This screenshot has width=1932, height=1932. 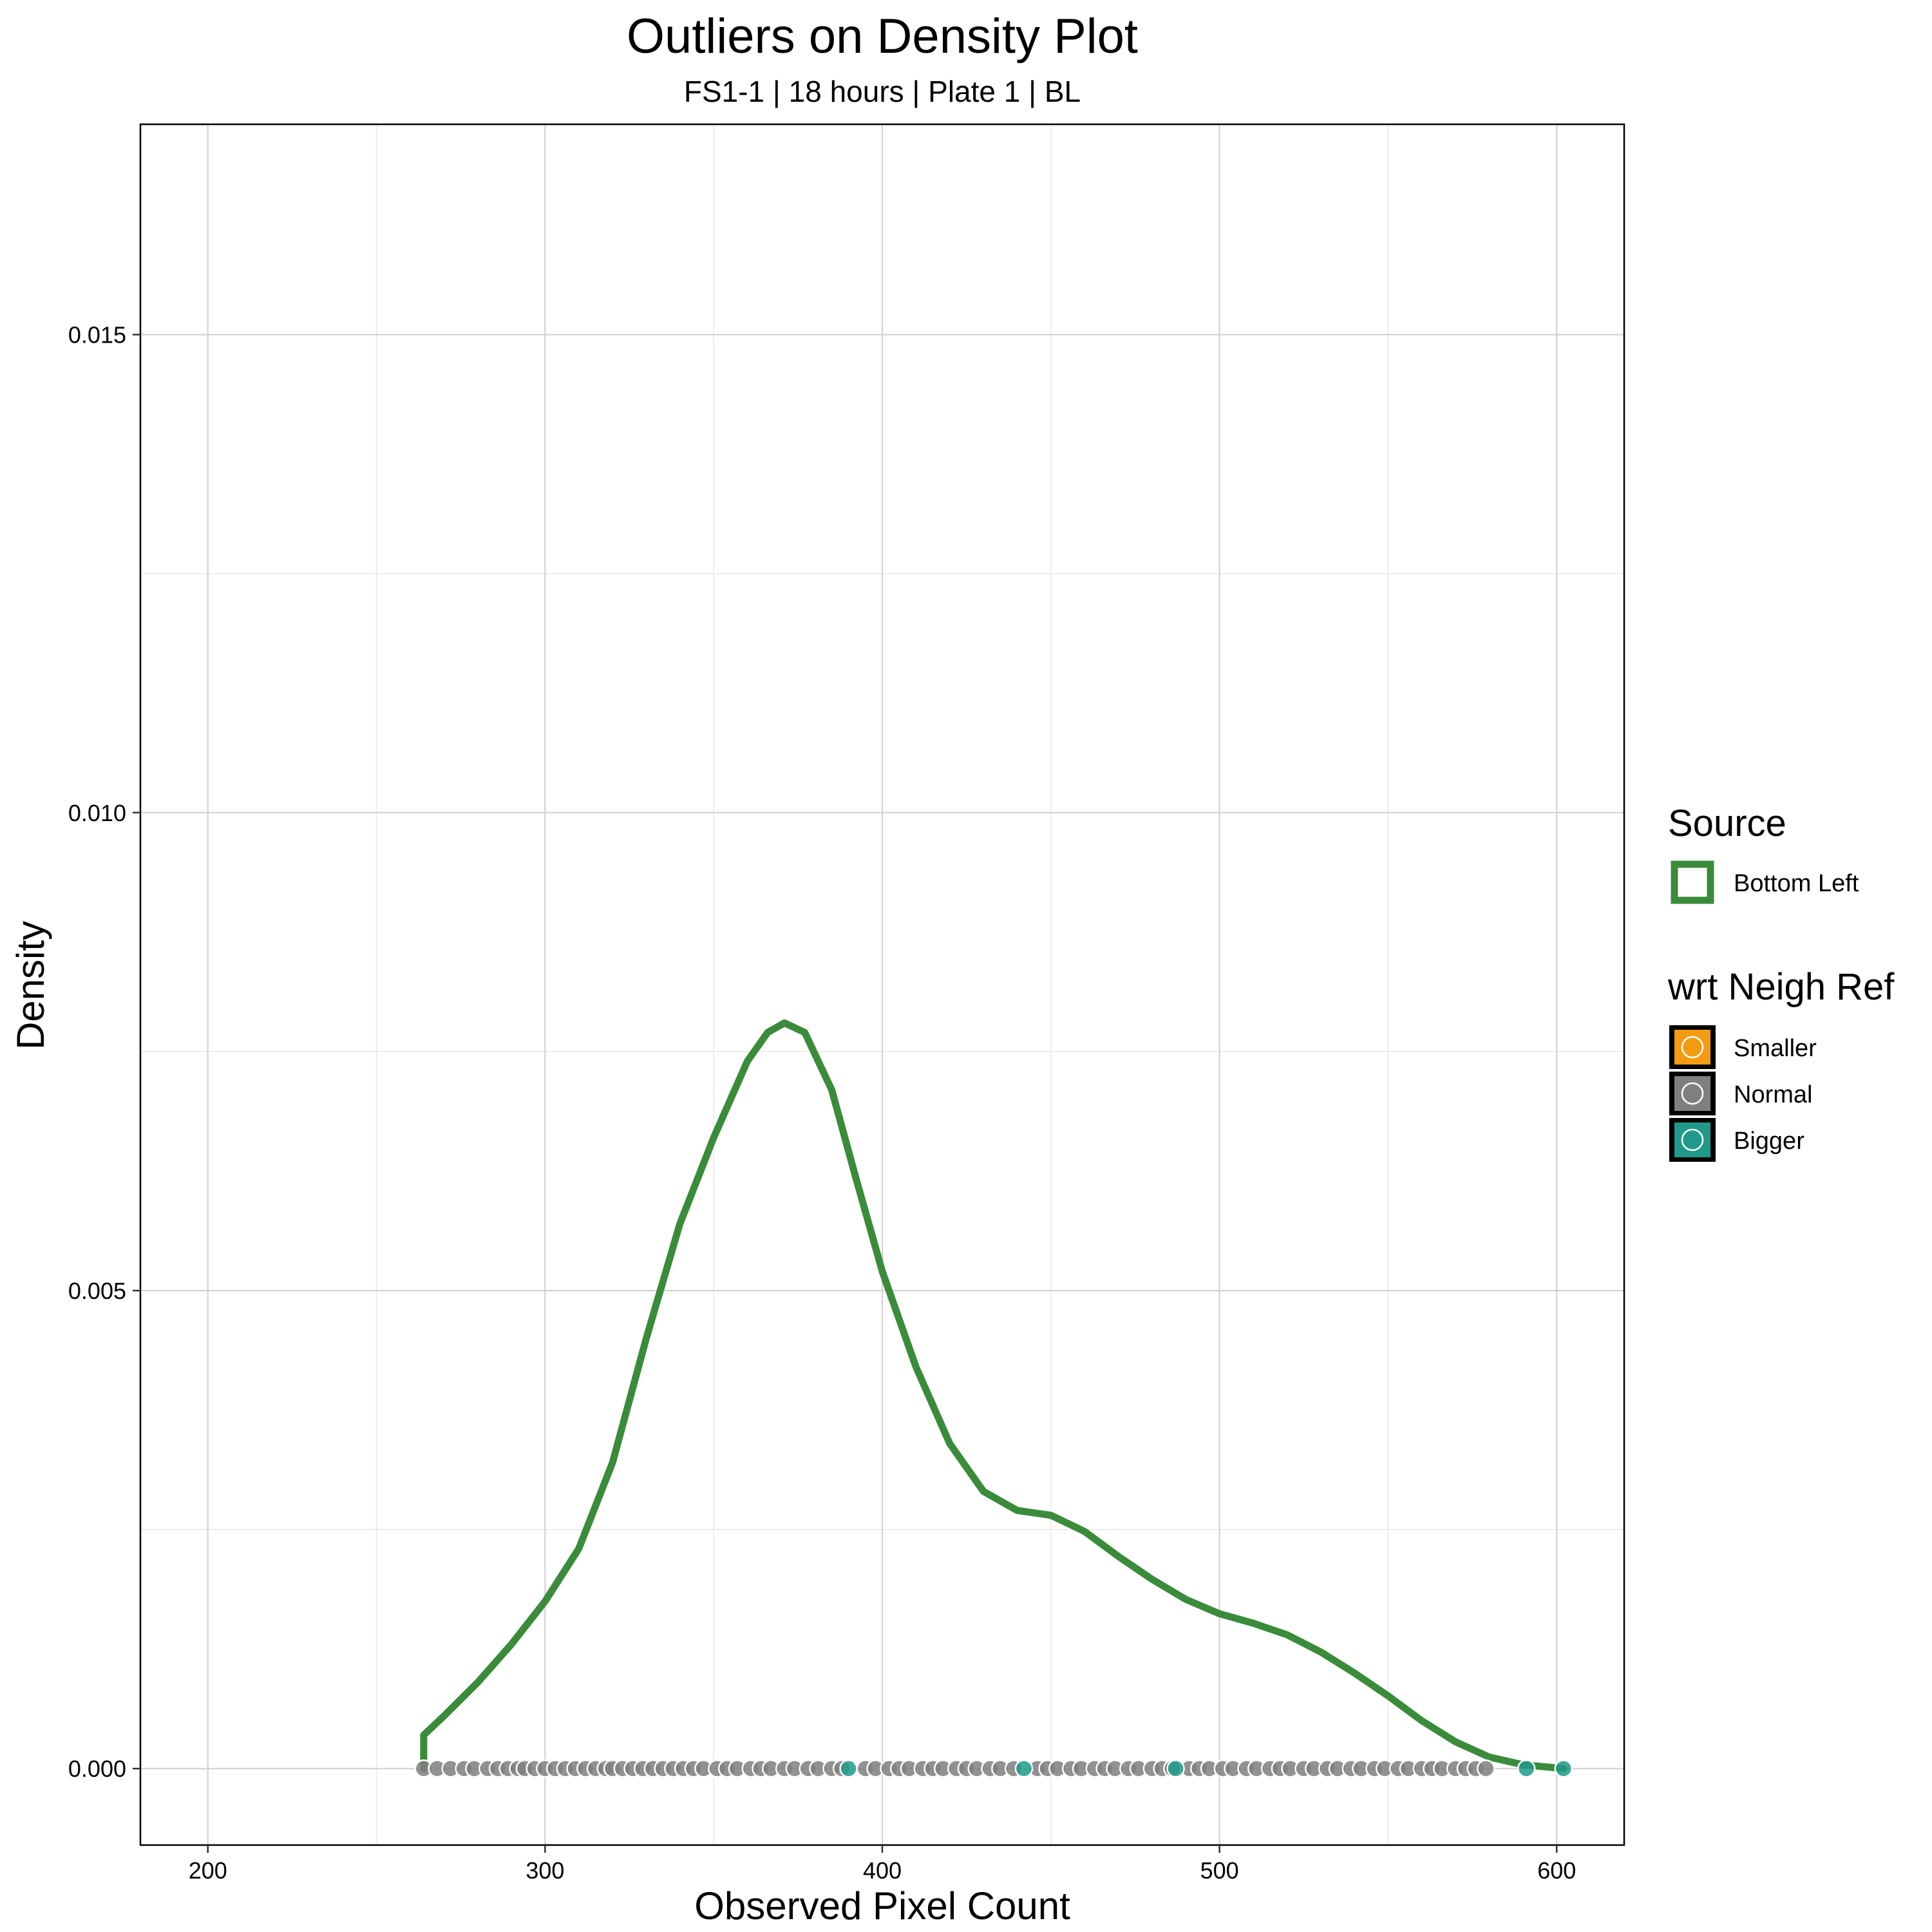 What do you see at coordinates (1773, 1094) in the screenshot?
I see `legend-label-normal: Normal` at bounding box center [1773, 1094].